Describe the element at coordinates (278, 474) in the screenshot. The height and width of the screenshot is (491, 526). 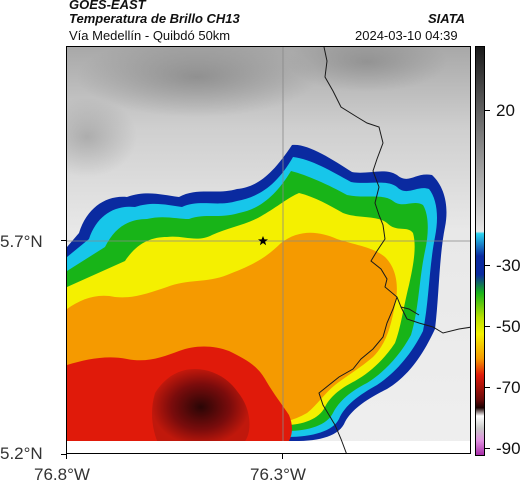
I see `lon-label-76-3: 76.3°W` at that location.